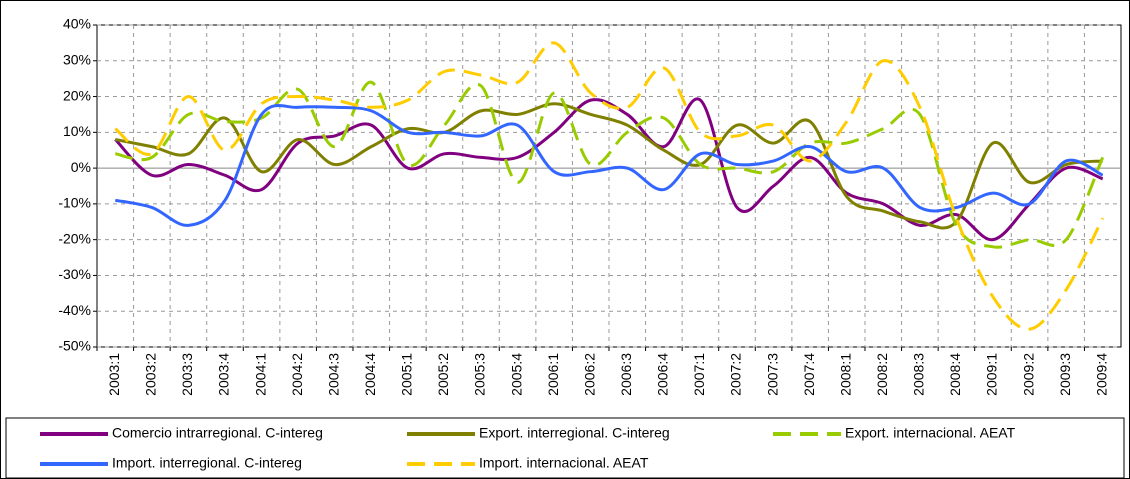 This screenshot has height=479, width=1130. Describe the element at coordinates (77, 131) in the screenshot. I see `y-tick-label: 10%` at that location.